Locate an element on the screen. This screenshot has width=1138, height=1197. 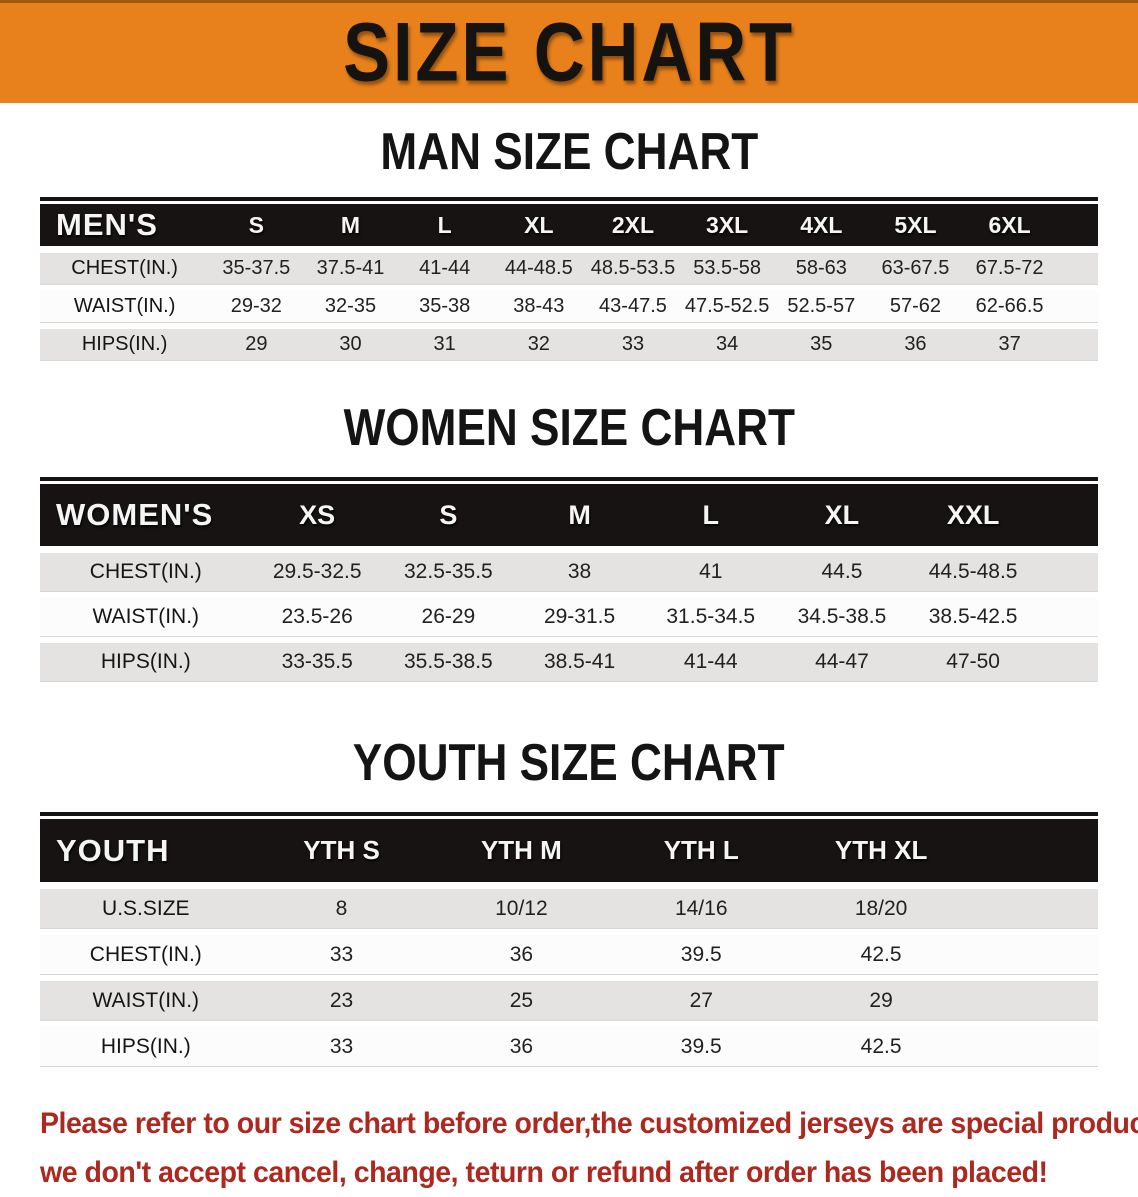
section-title-text: MAN SIZE CHART is located at coordinates (569, 152).